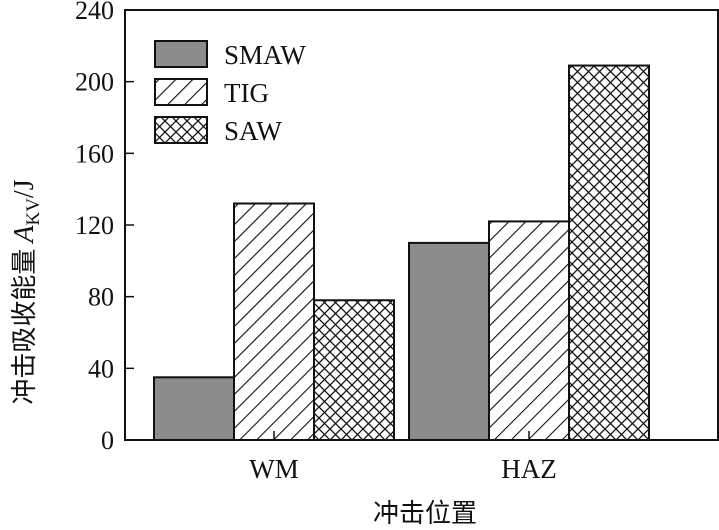  What do you see at coordinates (94, 153) in the screenshot?
I see `y-tick-label: 160` at bounding box center [94, 153].